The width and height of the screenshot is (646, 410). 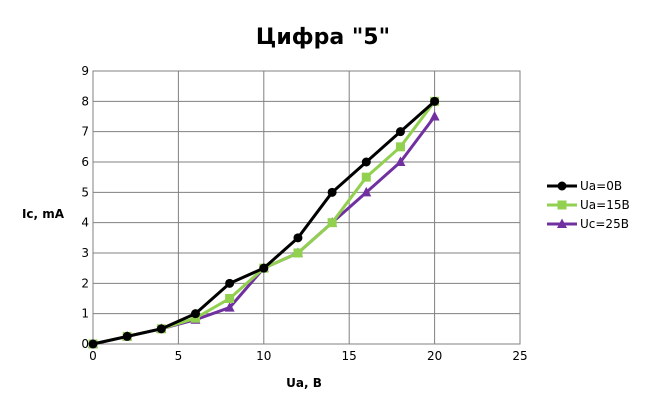 I want to click on chart-title: Цифра "5", so click(x=323, y=37).